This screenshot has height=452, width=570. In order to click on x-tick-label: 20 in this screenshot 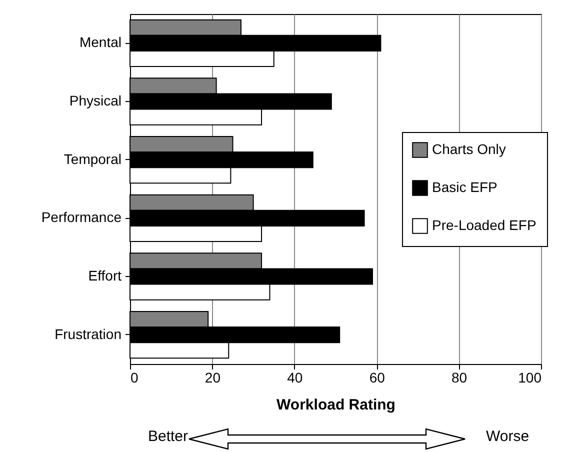, I will do `click(212, 378)`.